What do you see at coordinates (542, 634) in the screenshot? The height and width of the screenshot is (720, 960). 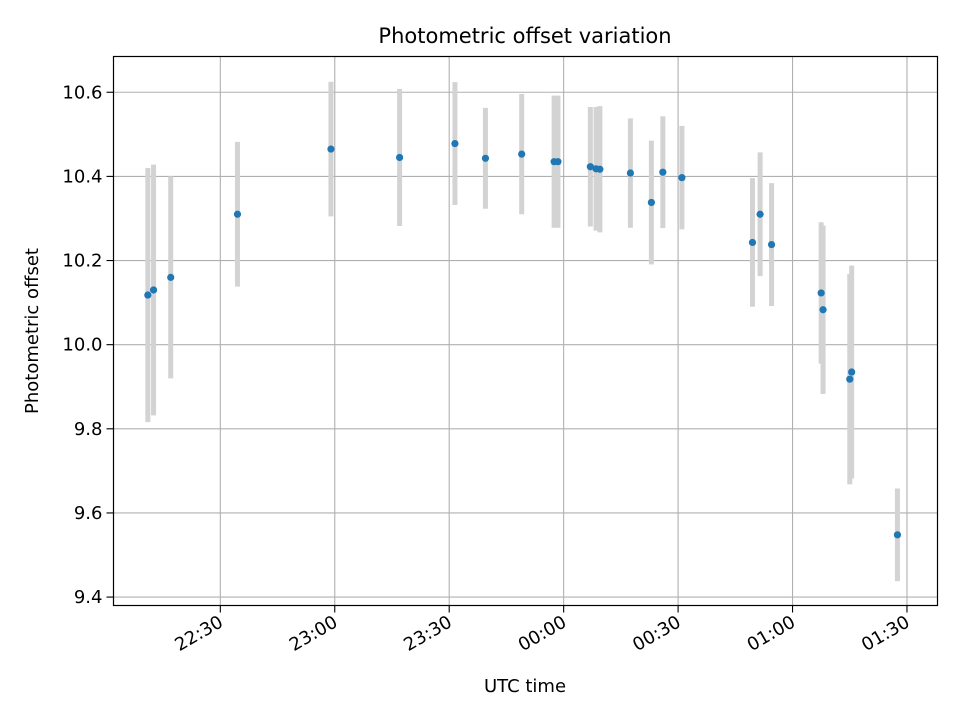 I see `x-tick-label: 00:00` at bounding box center [542, 634].